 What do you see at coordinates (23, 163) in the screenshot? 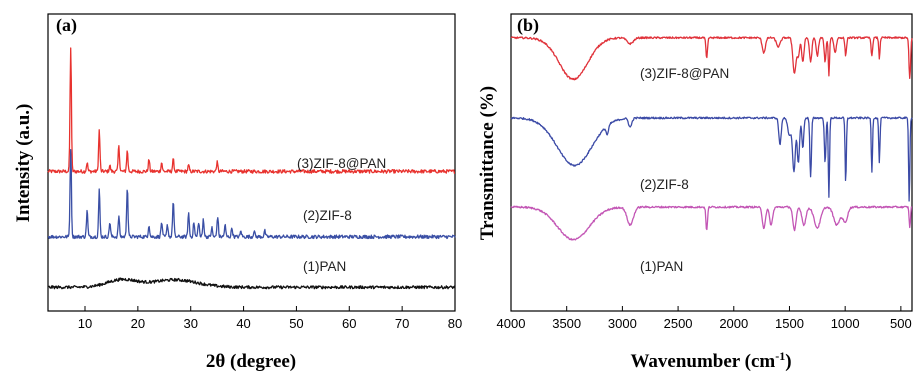
I see `panel-a-y-axis-label: Intensity (a.u.)` at bounding box center [23, 163].